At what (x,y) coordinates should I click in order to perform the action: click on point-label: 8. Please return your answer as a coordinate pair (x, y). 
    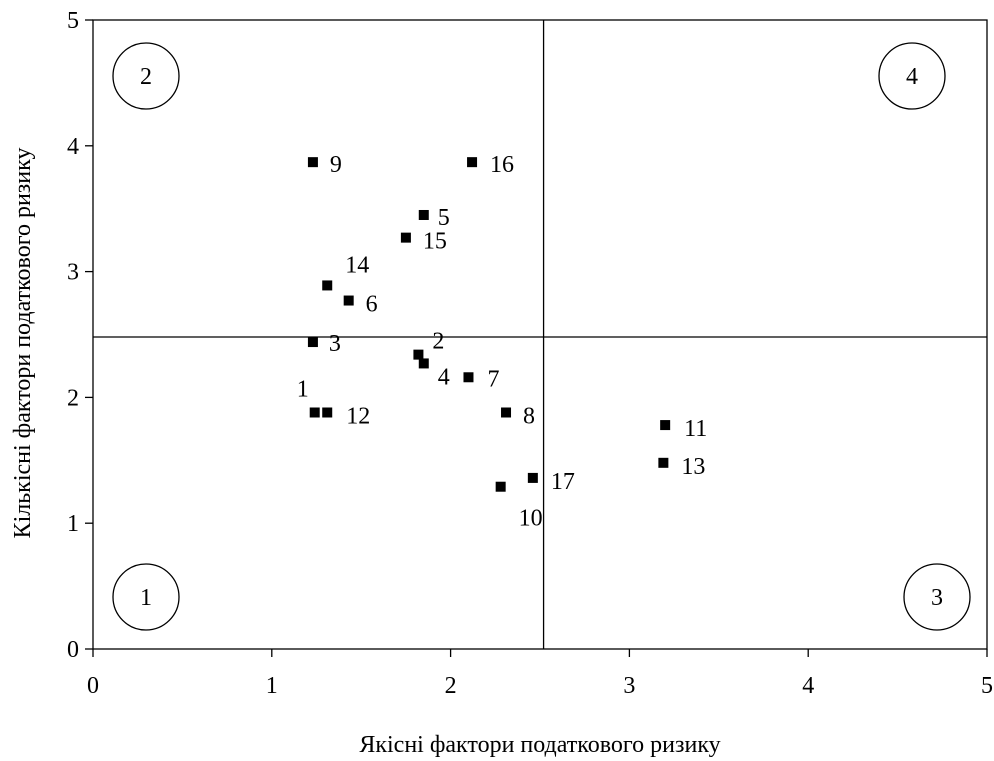
    Looking at the image, I should click on (529, 416).